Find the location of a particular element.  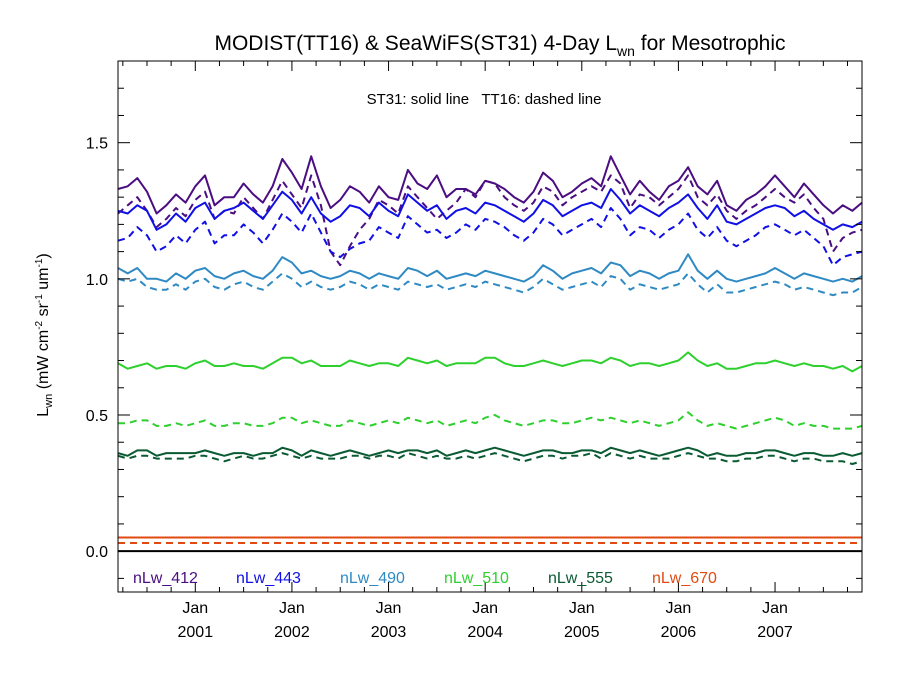

chart-title-tail: for Mesotrophic is located at coordinates (710, 43).